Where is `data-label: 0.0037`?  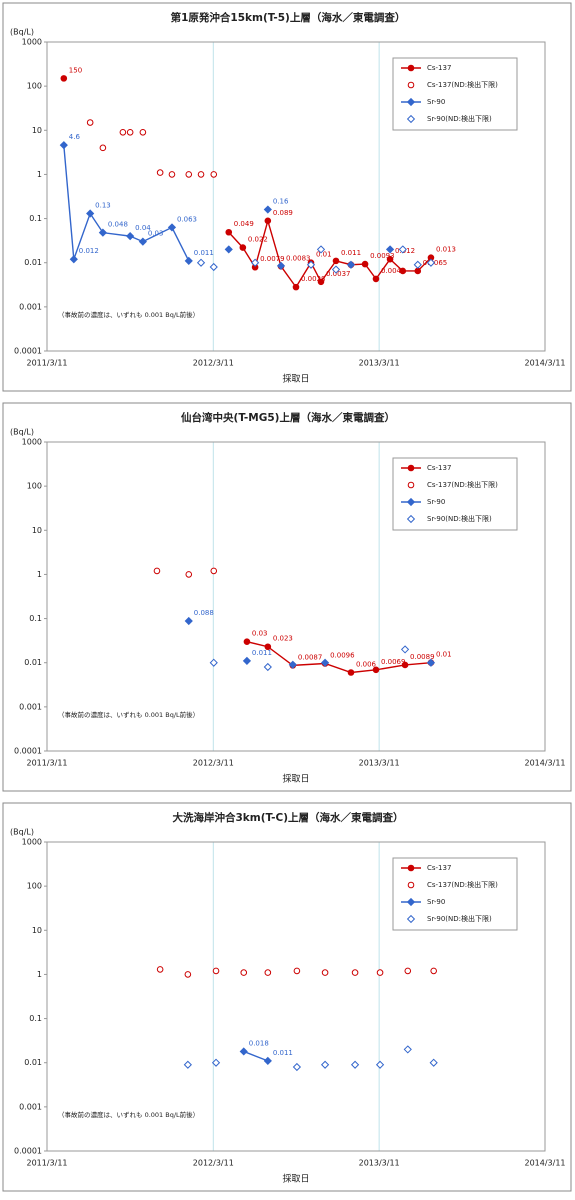 data-label: 0.0037 is located at coordinates (338, 274).